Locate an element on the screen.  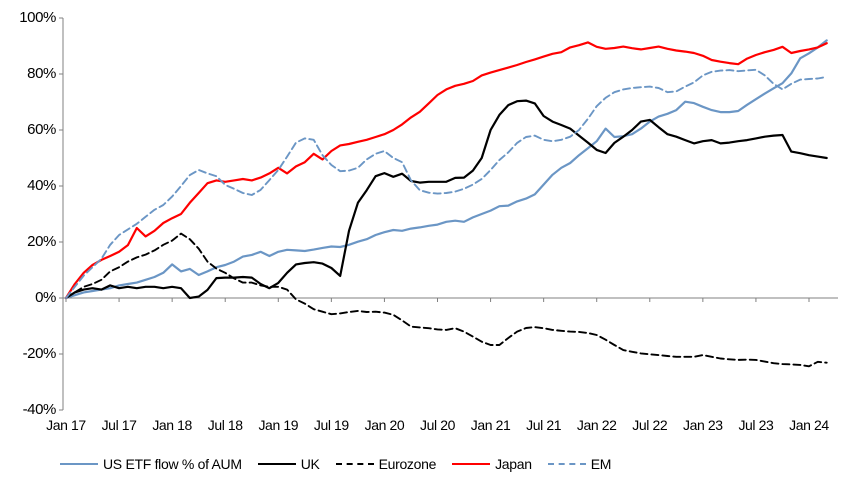
chart-legend: US ETF flow % of AUM UK Eurozone Japan EM is located at coordinates (335, 464).